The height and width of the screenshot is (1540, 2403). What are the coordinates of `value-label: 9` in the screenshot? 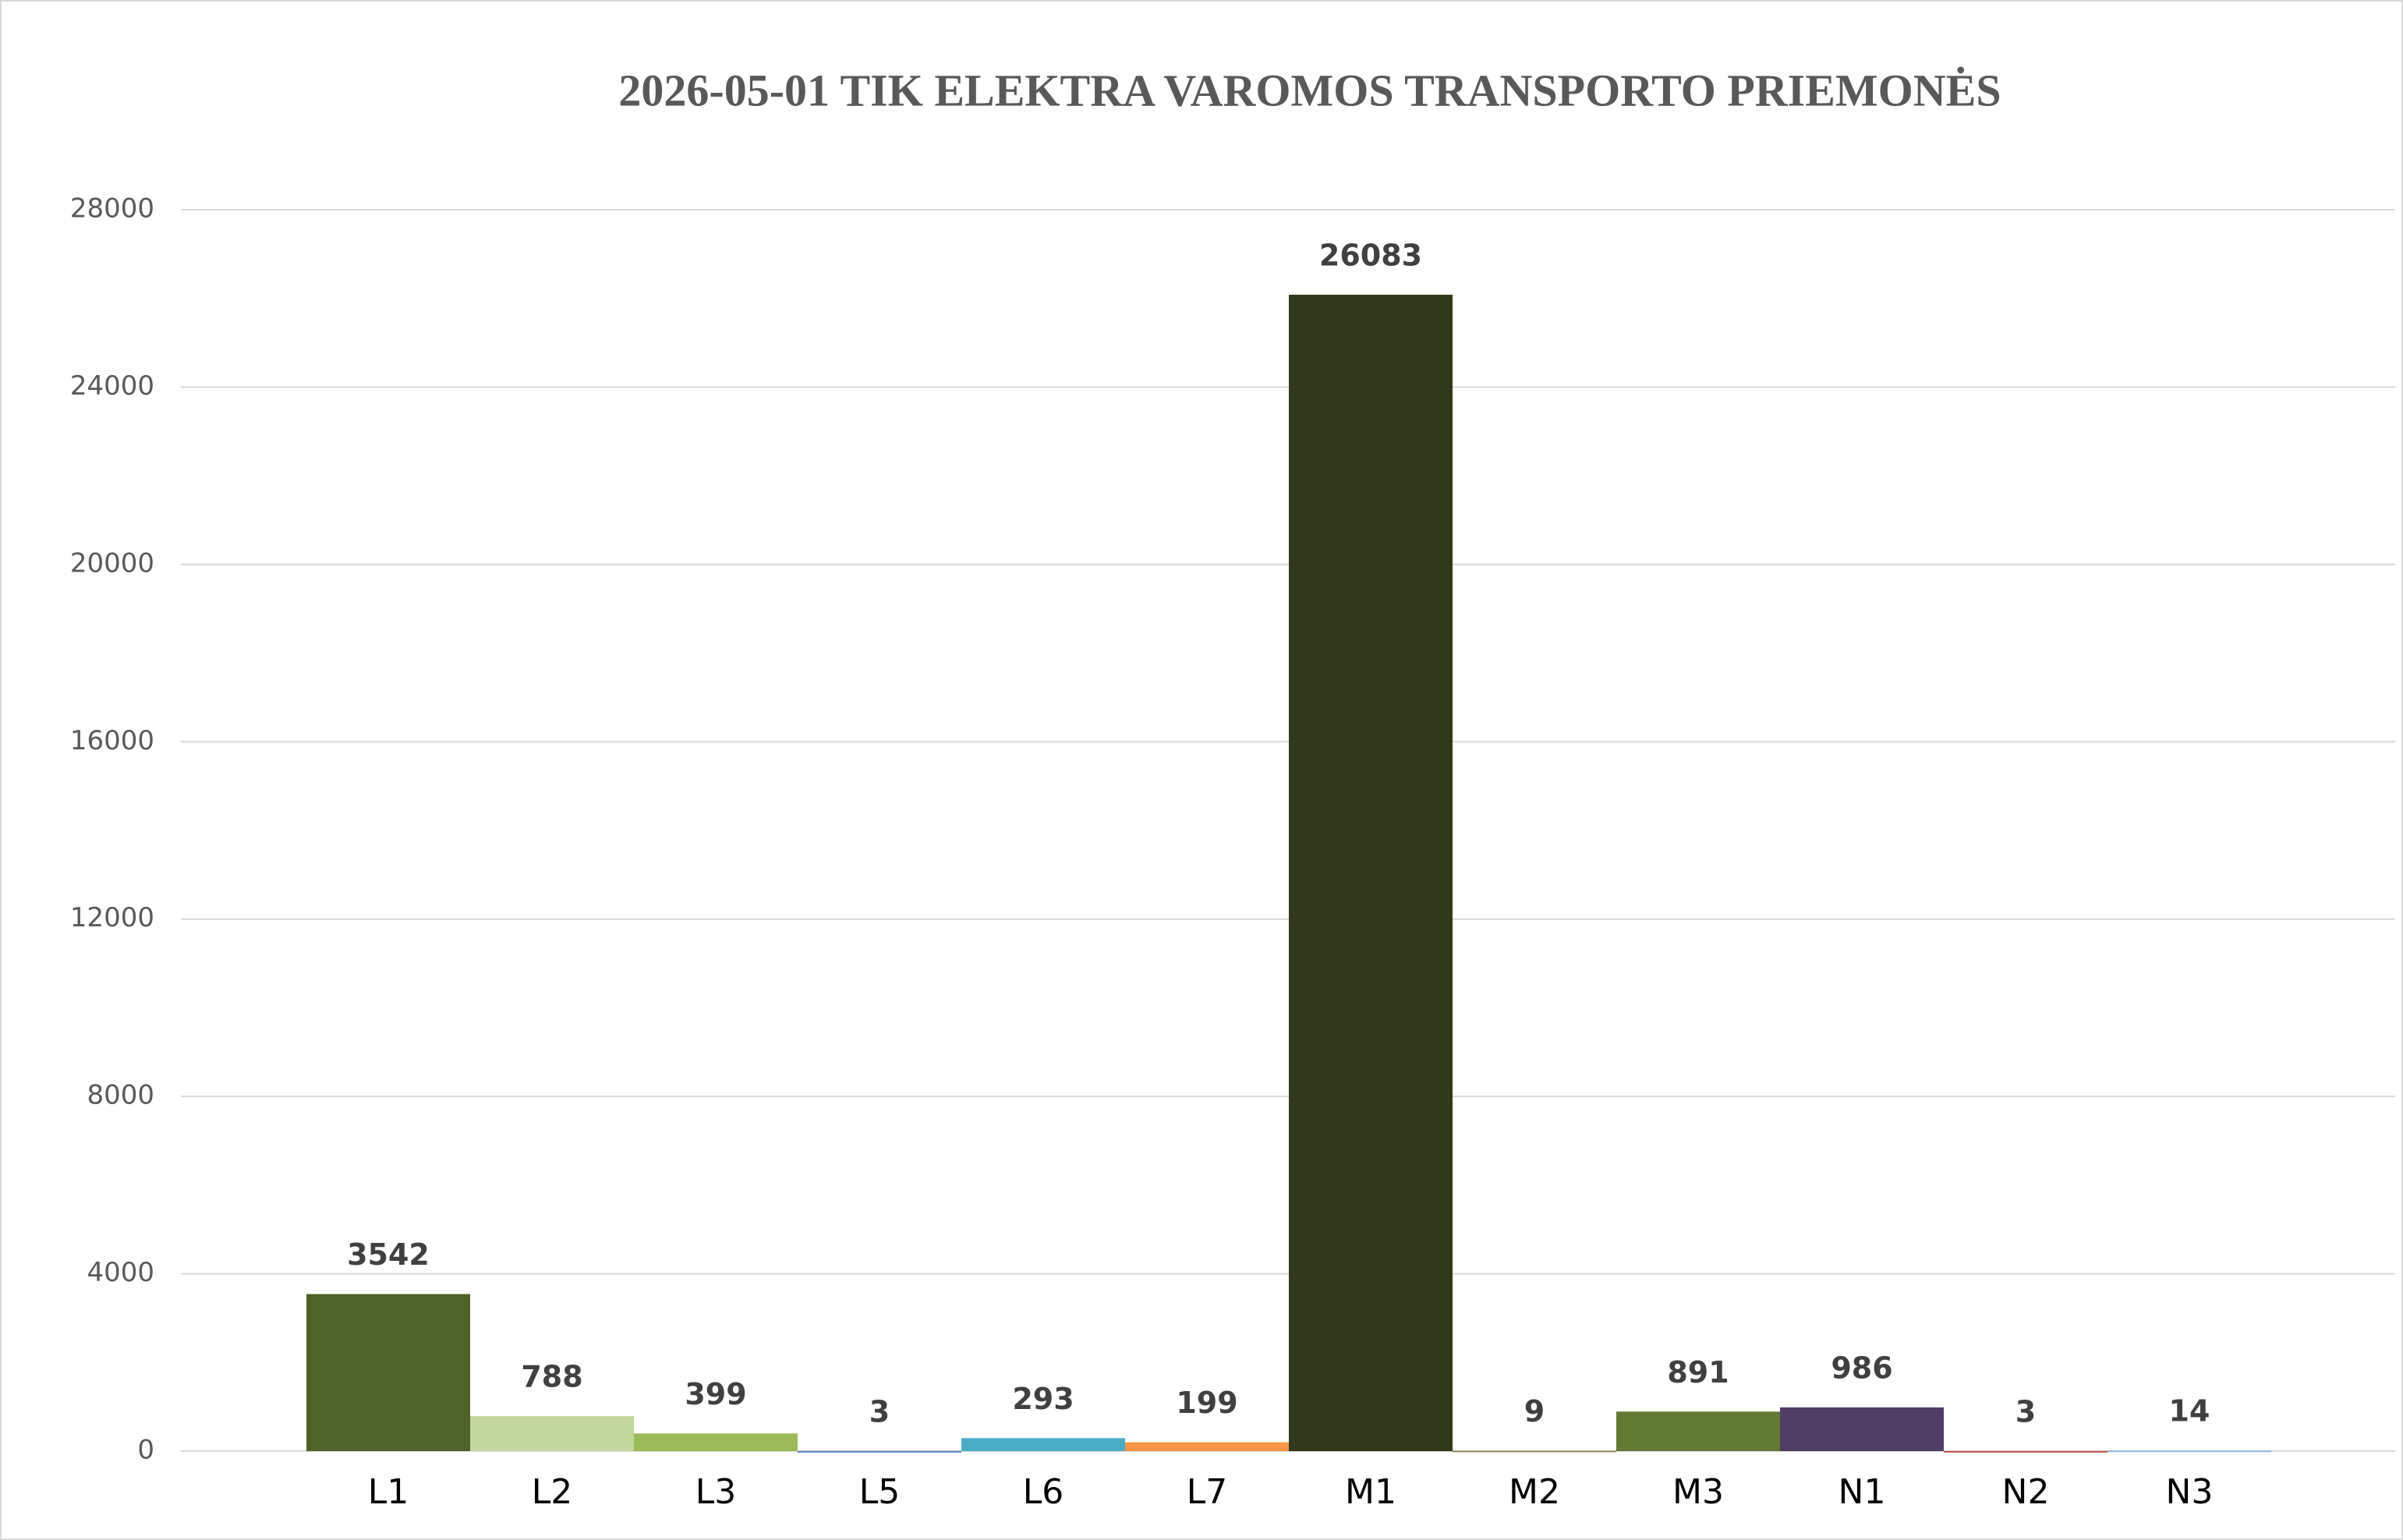 It's located at (1534, 1411).